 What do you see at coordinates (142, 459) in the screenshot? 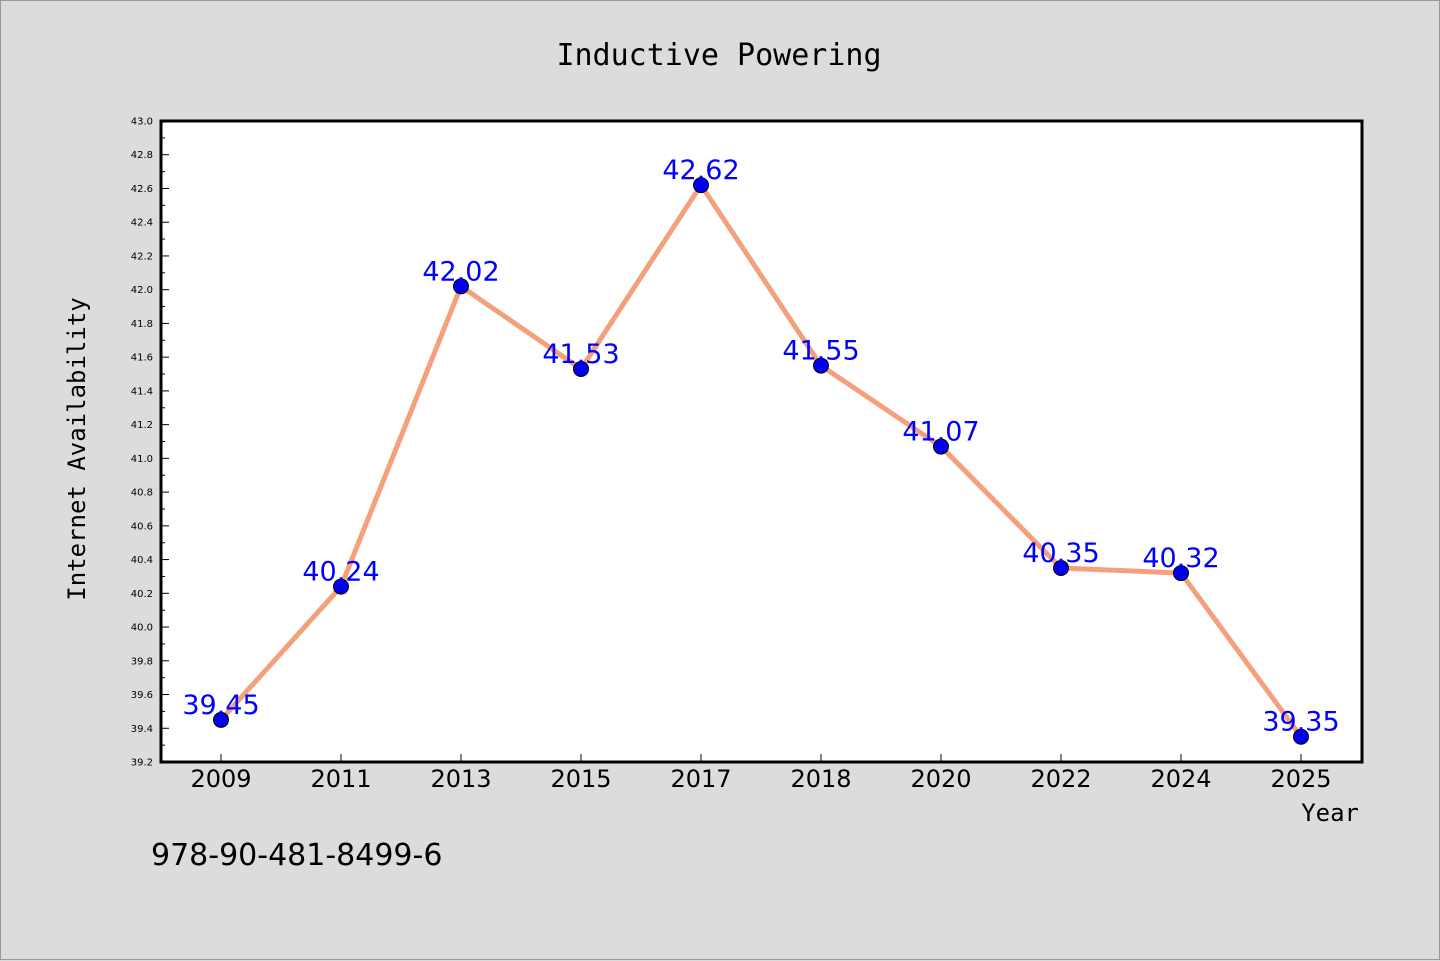
I see `y-tick-label: 41.0` at bounding box center [142, 459].